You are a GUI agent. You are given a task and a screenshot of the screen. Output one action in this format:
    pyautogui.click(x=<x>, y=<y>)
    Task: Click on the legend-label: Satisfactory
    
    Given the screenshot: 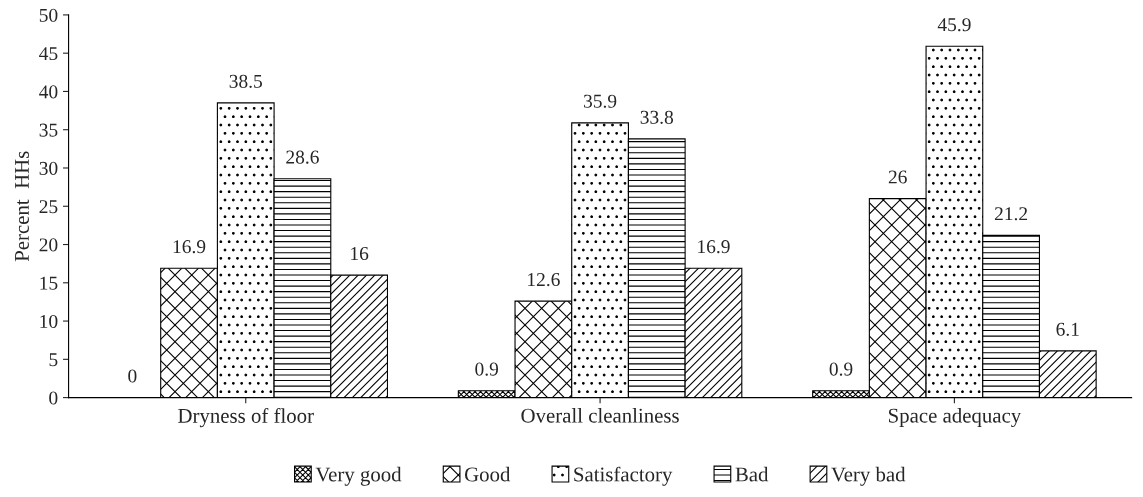 What is the action you would take?
    pyautogui.click(x=623, y=476)
    